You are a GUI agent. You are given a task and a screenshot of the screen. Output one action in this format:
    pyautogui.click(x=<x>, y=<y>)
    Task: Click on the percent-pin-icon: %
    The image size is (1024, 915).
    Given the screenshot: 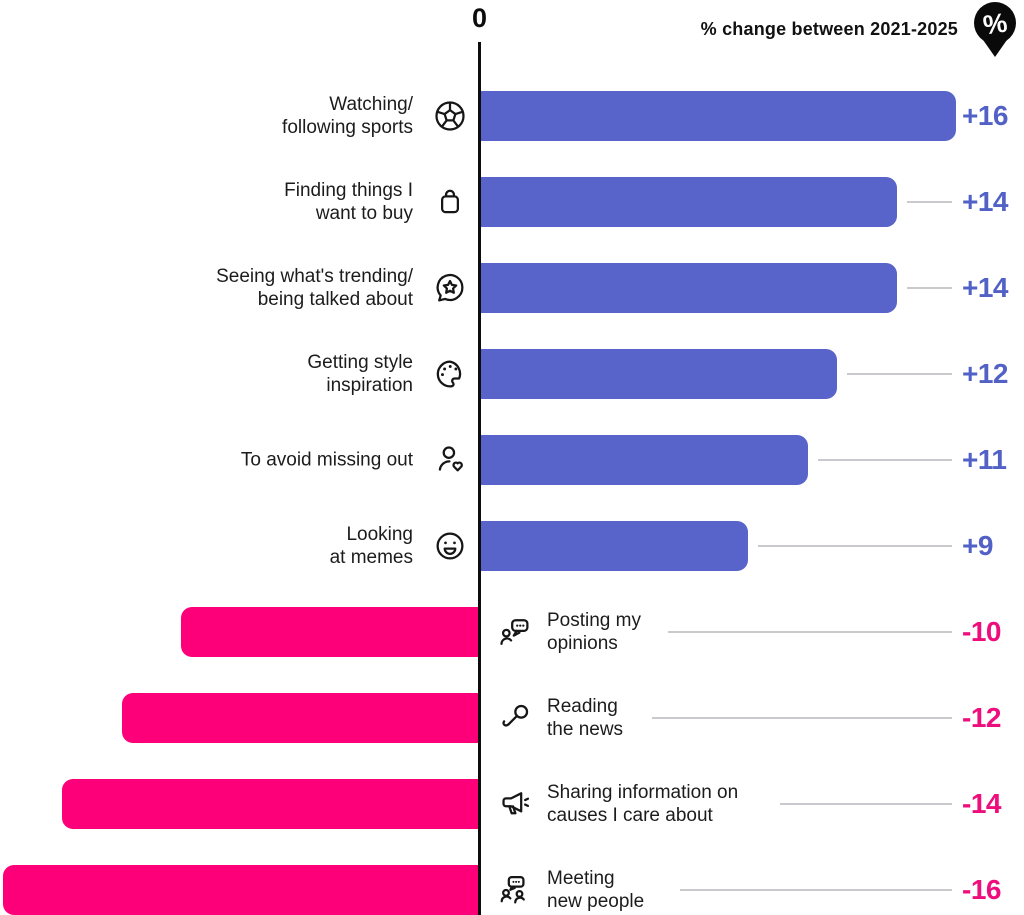 What is the action you would take?
    pyautogui.click(x=995, y=29)
    